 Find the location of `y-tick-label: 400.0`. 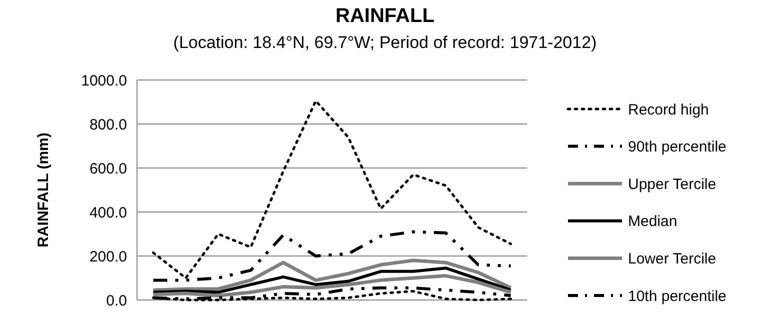

y-tick-label: 400.0 is located at coordinates (108, 213).